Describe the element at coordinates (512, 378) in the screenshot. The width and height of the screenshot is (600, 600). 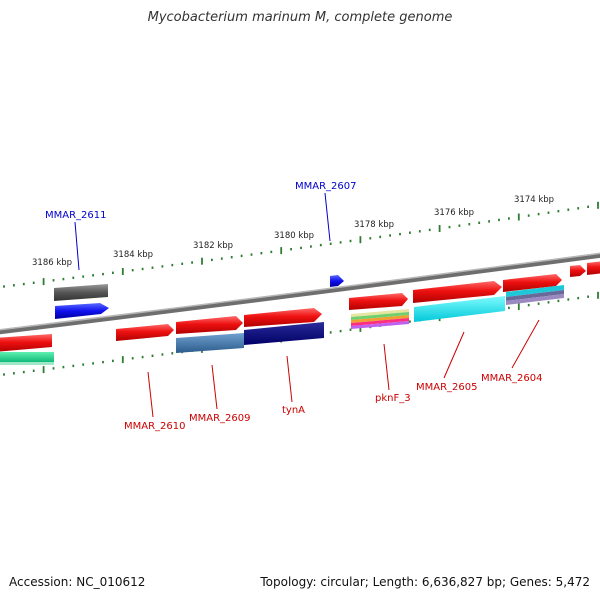
I see `label-mmar-2604: MMAR_2604` at that location.